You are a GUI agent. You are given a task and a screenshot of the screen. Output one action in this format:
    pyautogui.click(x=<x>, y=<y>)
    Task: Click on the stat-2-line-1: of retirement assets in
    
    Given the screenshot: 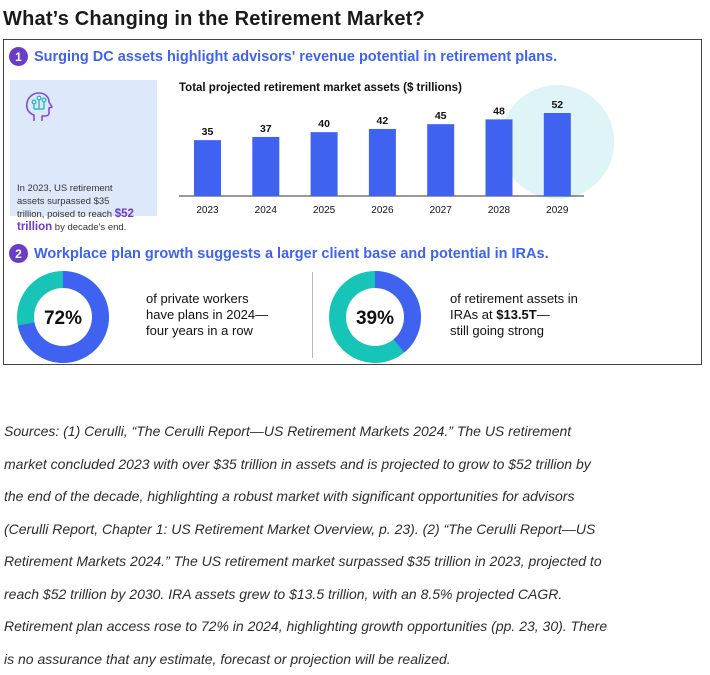 What is the action you would take?
    pyautogui.click(x=514, y=299)
    